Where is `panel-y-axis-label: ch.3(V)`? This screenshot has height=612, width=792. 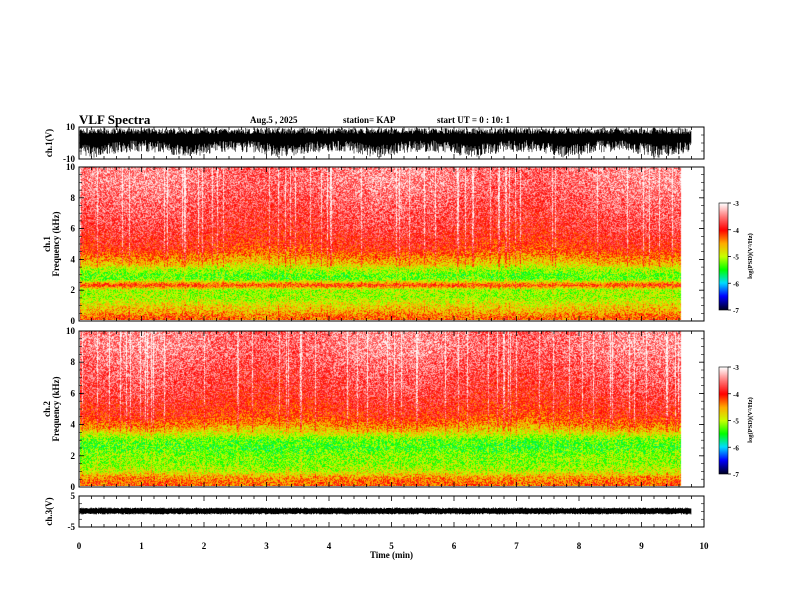 panel-y-axis-label: ch.3(V) is located at coordinates (49, 511).